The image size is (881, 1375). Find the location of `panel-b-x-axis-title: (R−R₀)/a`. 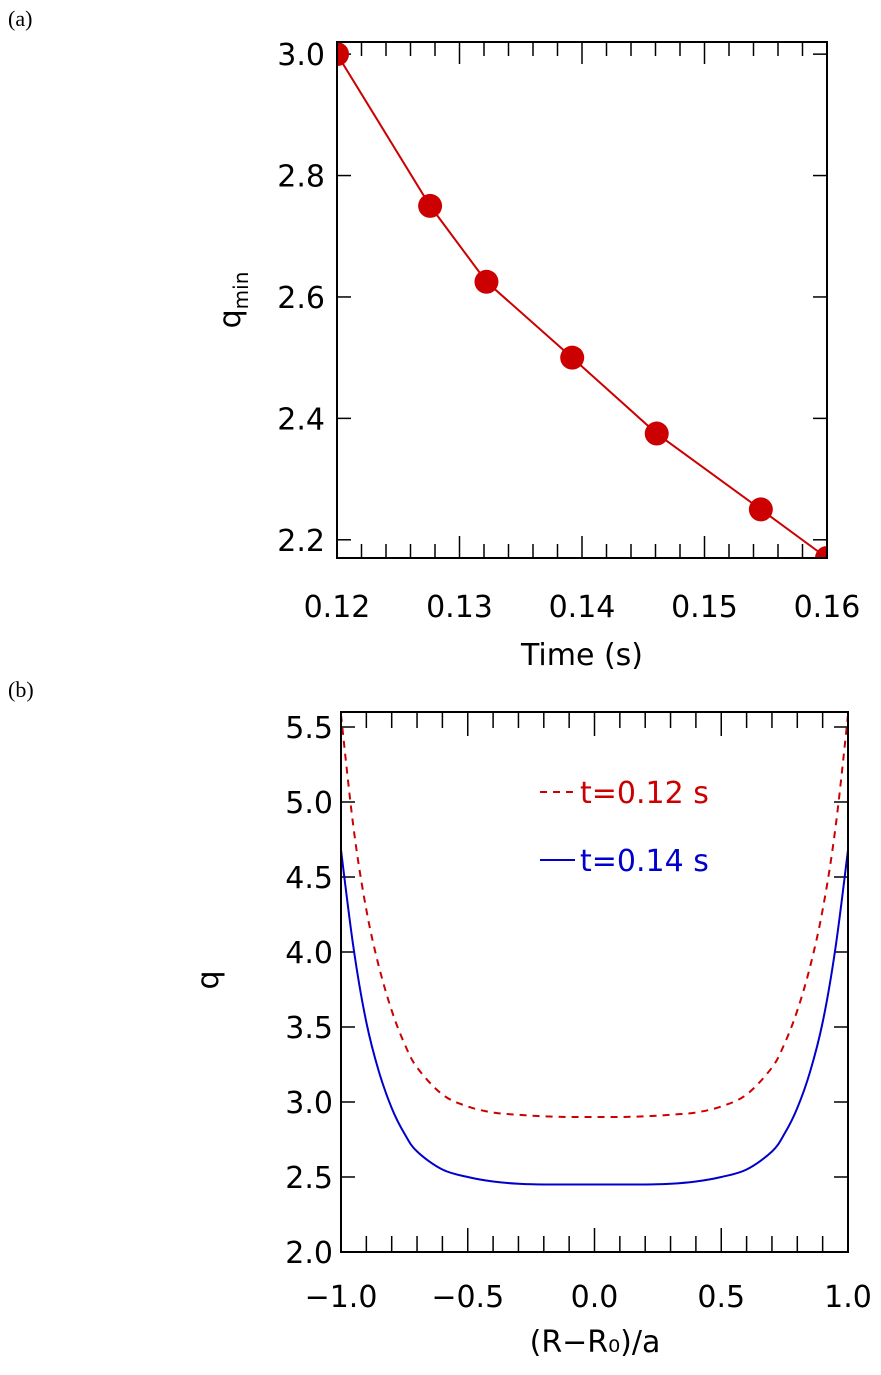

panel-b-x-axis-title: (R−R₀)/a is located at coordinates (595, 1342).